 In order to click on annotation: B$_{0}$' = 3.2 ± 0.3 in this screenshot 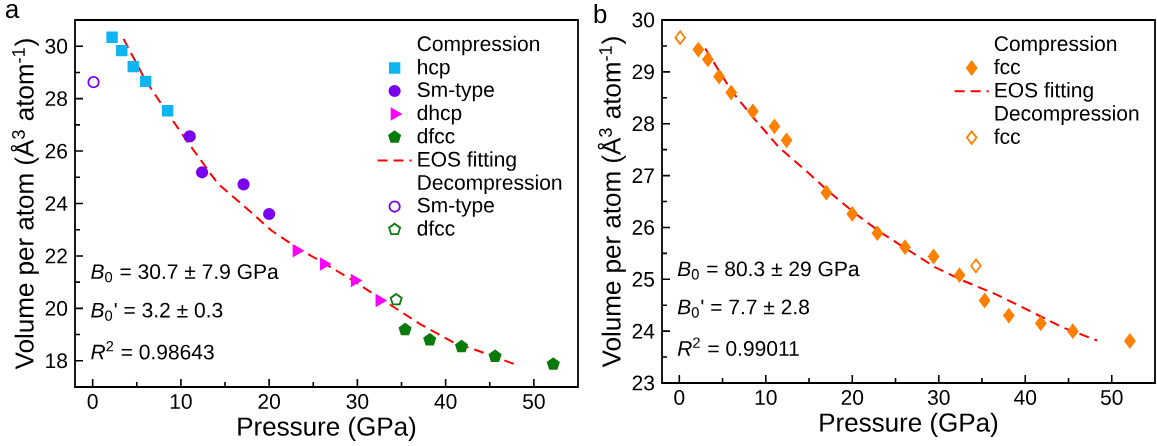, I will do `click(157, 311)`.